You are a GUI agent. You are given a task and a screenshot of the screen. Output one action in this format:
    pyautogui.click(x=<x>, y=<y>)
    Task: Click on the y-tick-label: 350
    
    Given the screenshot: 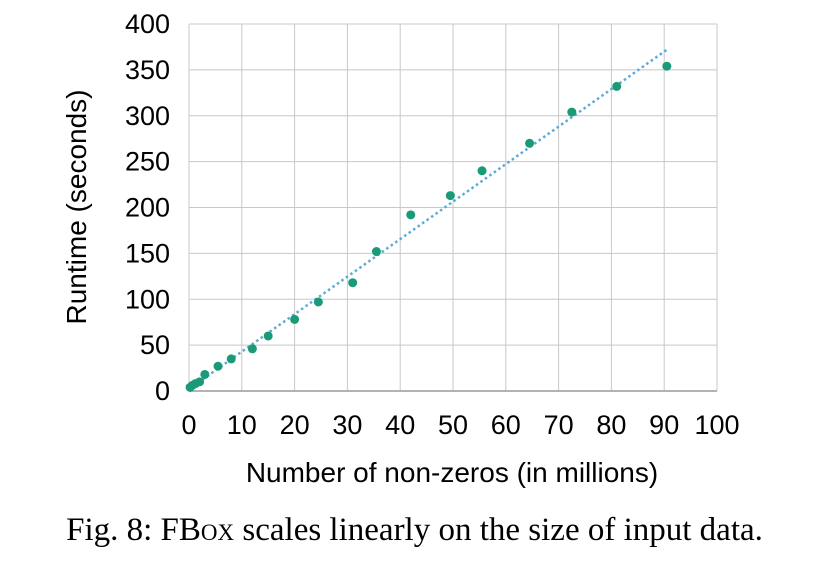 What is the action you would take?
    pyautogui.click(x=147, y=70)
    